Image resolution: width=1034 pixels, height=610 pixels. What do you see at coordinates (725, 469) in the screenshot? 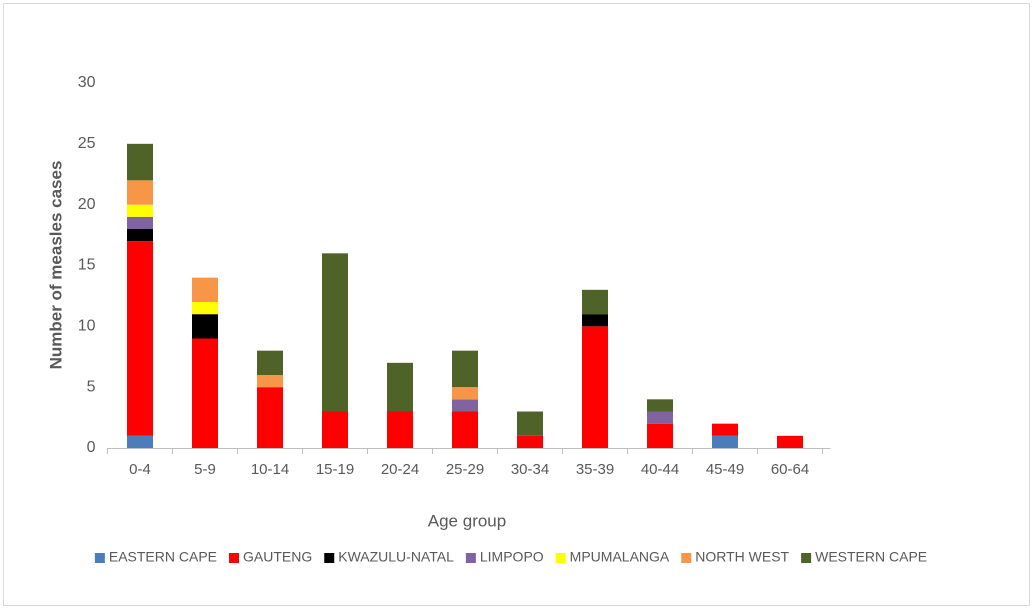
I see `x-tick-label: 45-49` at bounding box center [725, 469].